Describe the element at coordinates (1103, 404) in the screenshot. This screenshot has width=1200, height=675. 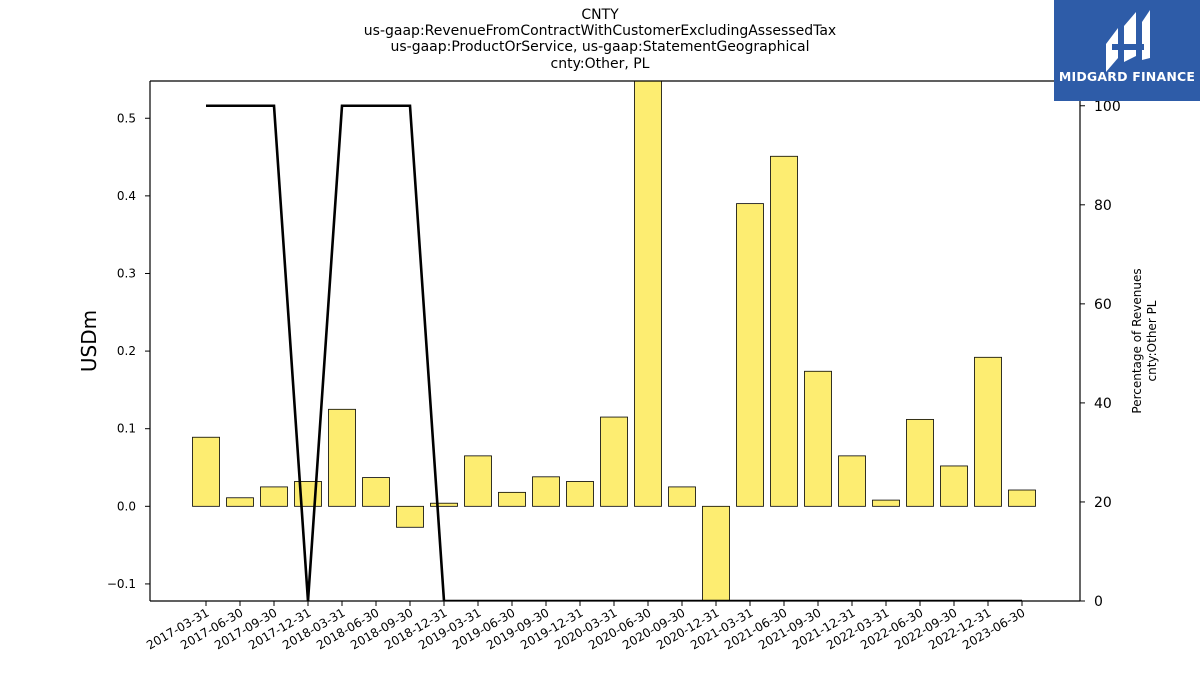
I see `y-right-tick-label: 40` at that location.